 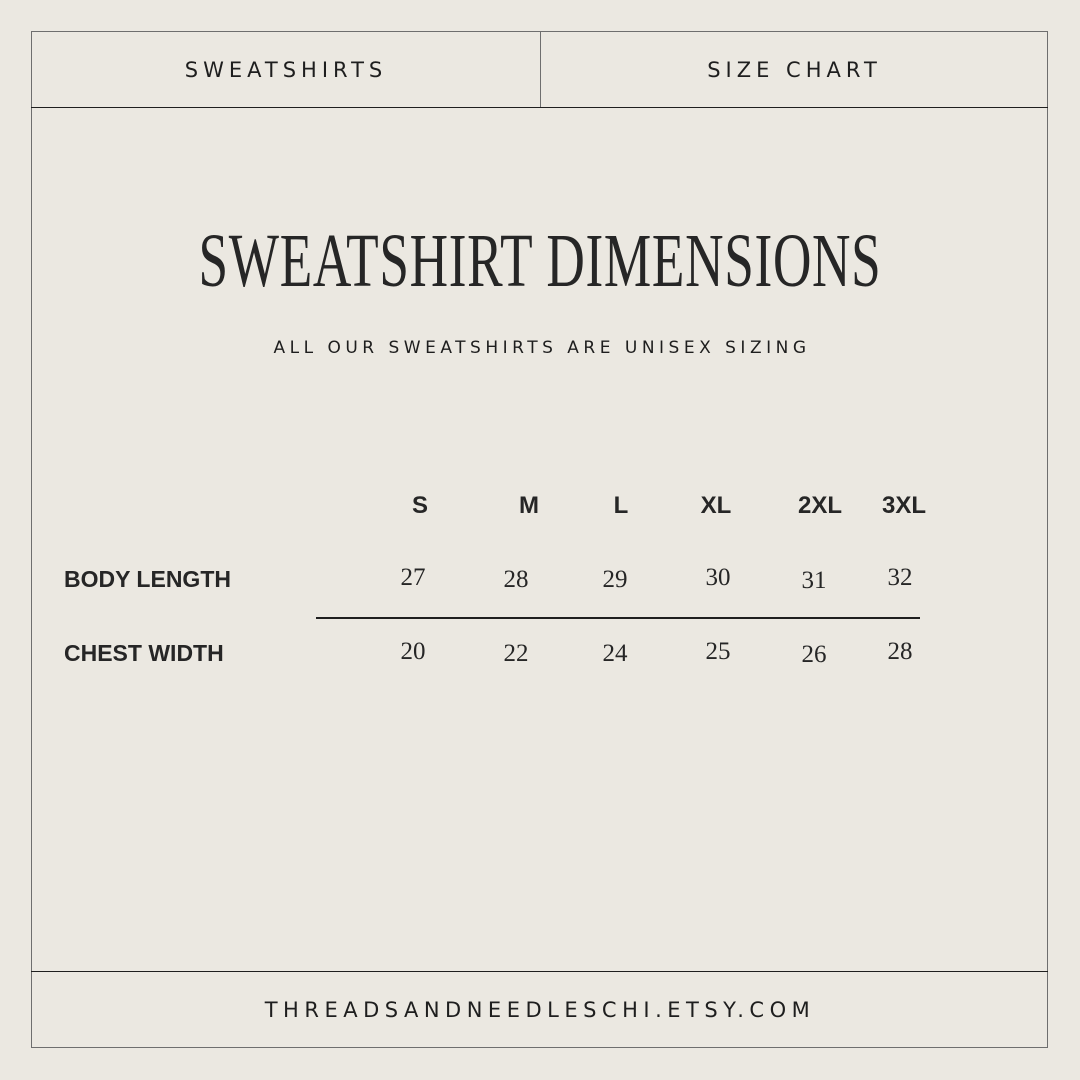 I want to click on page-subtitle: ALL OUR SWEATSHIRTS ARE UNISEX SIZING, so click(x=542, y=348).